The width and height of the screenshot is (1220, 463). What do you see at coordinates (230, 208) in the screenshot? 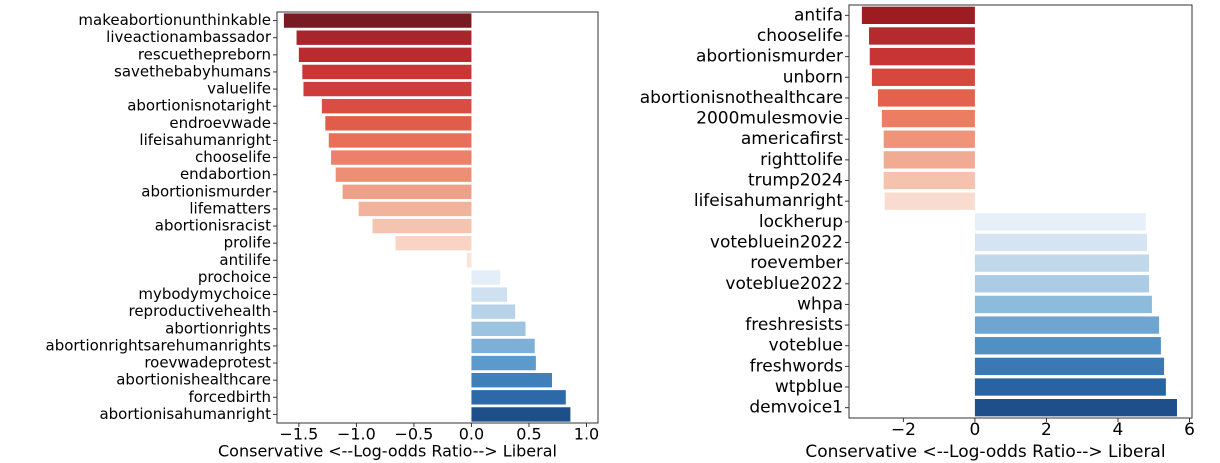
I see `y-tick-label: lifematters` at bounding box center [230, 208].